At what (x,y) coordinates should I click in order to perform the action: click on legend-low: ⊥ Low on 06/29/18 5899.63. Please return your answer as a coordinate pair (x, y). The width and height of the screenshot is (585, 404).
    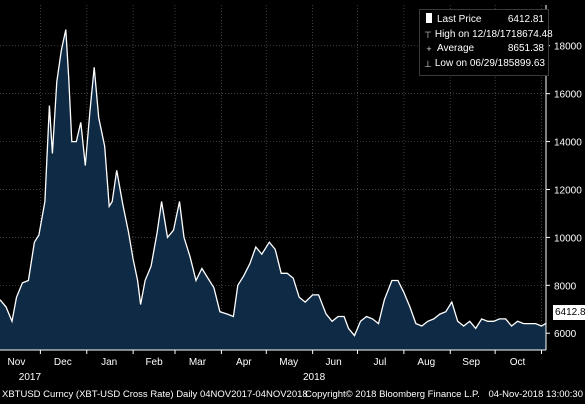
    Looking at the image, I should click on (484, 64).